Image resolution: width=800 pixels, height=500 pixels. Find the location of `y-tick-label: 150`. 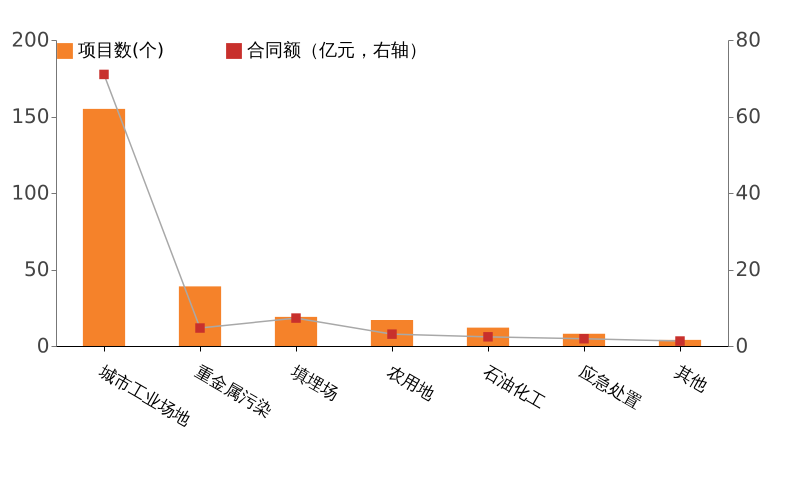

y-tick-label: 150 is located at coordinates (30, 116).